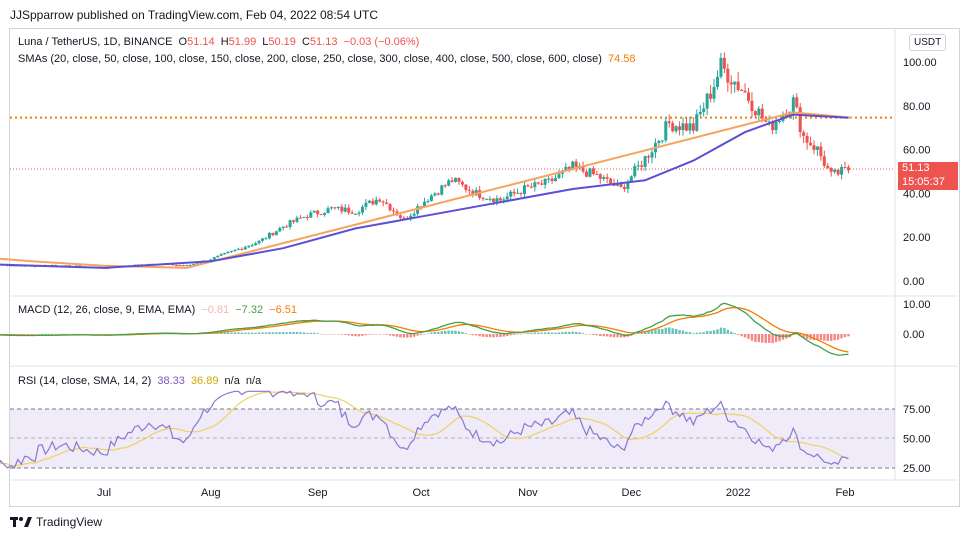 The height and width of the screenshot is (541, 972). What do you see at coordinates (282, 42) in the screenshot?
I see `low-value: 50.19` at bounding box center [282, 42].